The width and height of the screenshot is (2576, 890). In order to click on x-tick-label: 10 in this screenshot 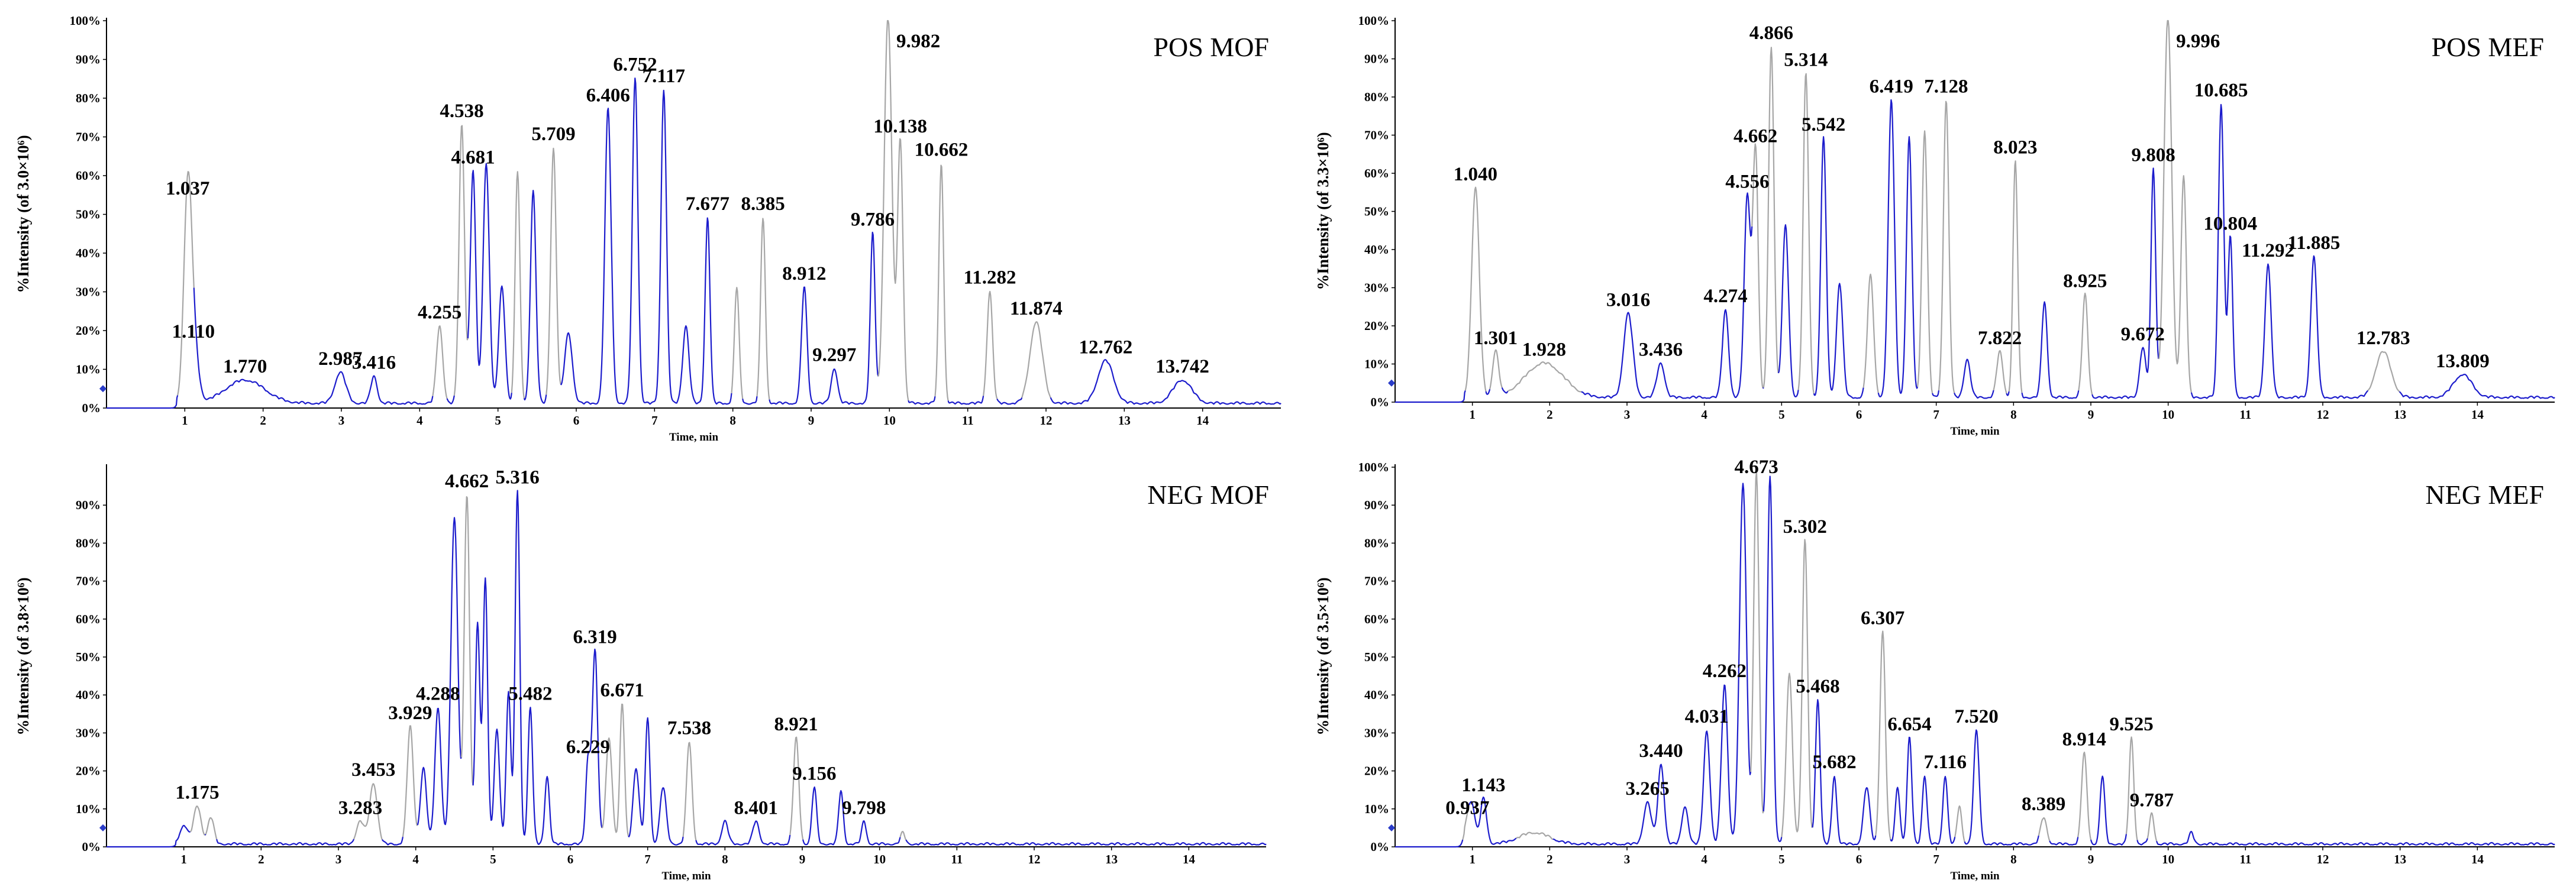, I will do `click(2168, 414)`.